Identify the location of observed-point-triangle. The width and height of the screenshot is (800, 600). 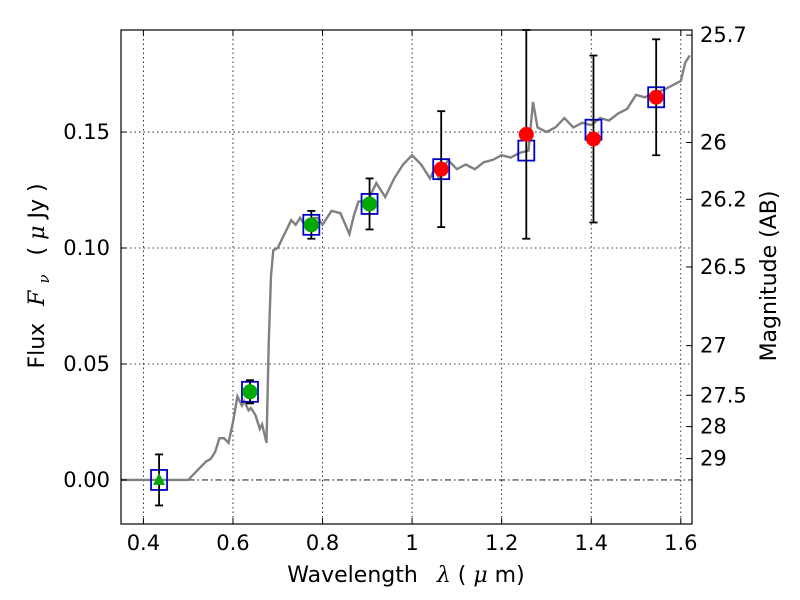
(159, 478).